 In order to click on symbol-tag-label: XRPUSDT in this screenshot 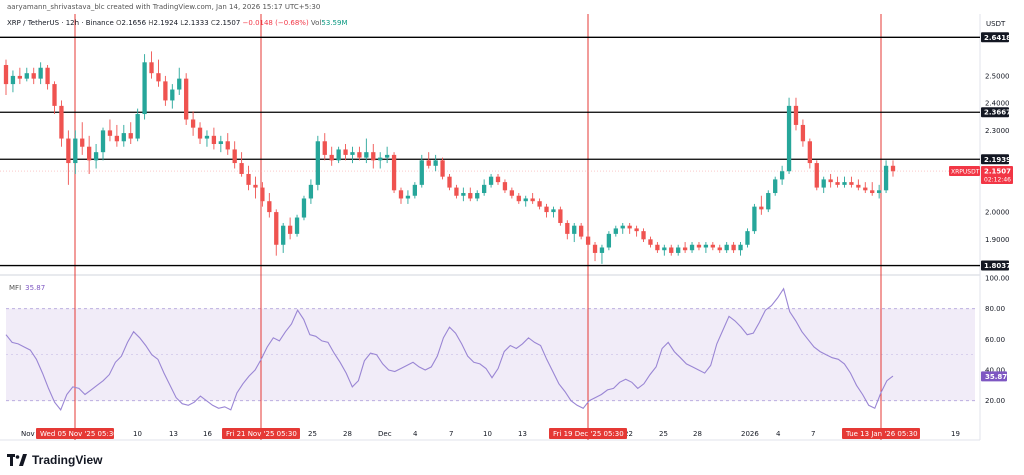, I will do `click(965, 172)`.